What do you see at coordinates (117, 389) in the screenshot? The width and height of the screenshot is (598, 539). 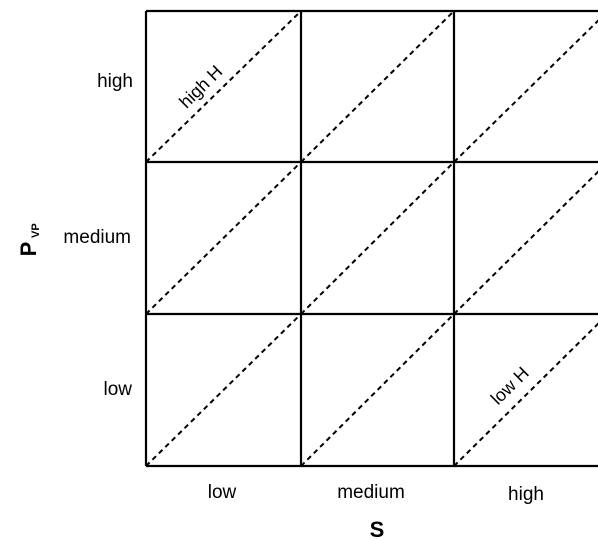 I see `y-tick-low: low` at bounding box center [117, 389].